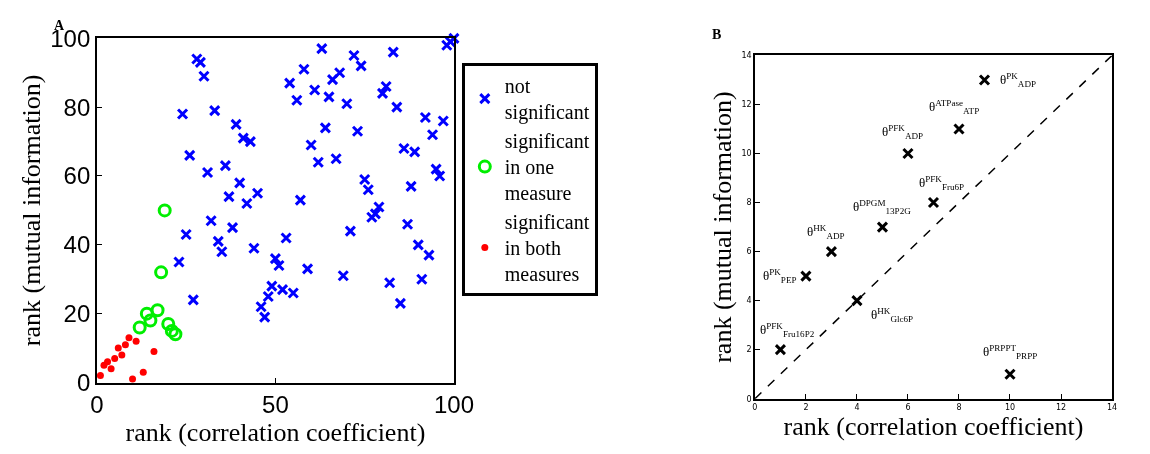 This screenshot has width=1150, height=454. I want to click on y-tick-label: 80, so click(77, 107).